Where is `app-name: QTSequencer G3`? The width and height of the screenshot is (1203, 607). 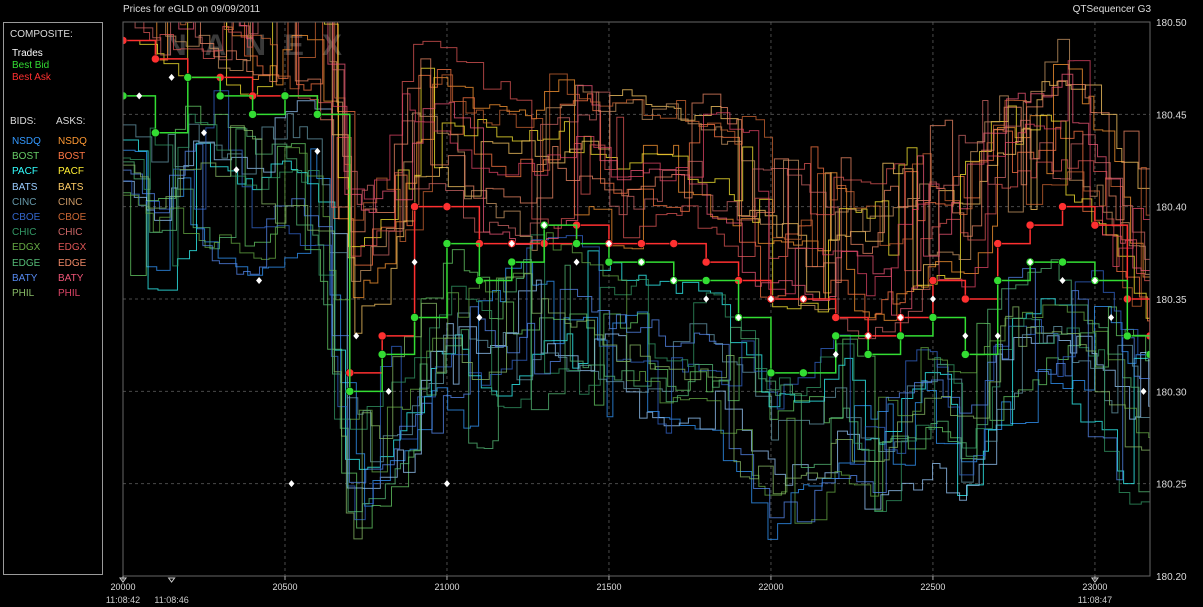 app-name: QTSequencer G3 is located at coordinates (1111, 9).